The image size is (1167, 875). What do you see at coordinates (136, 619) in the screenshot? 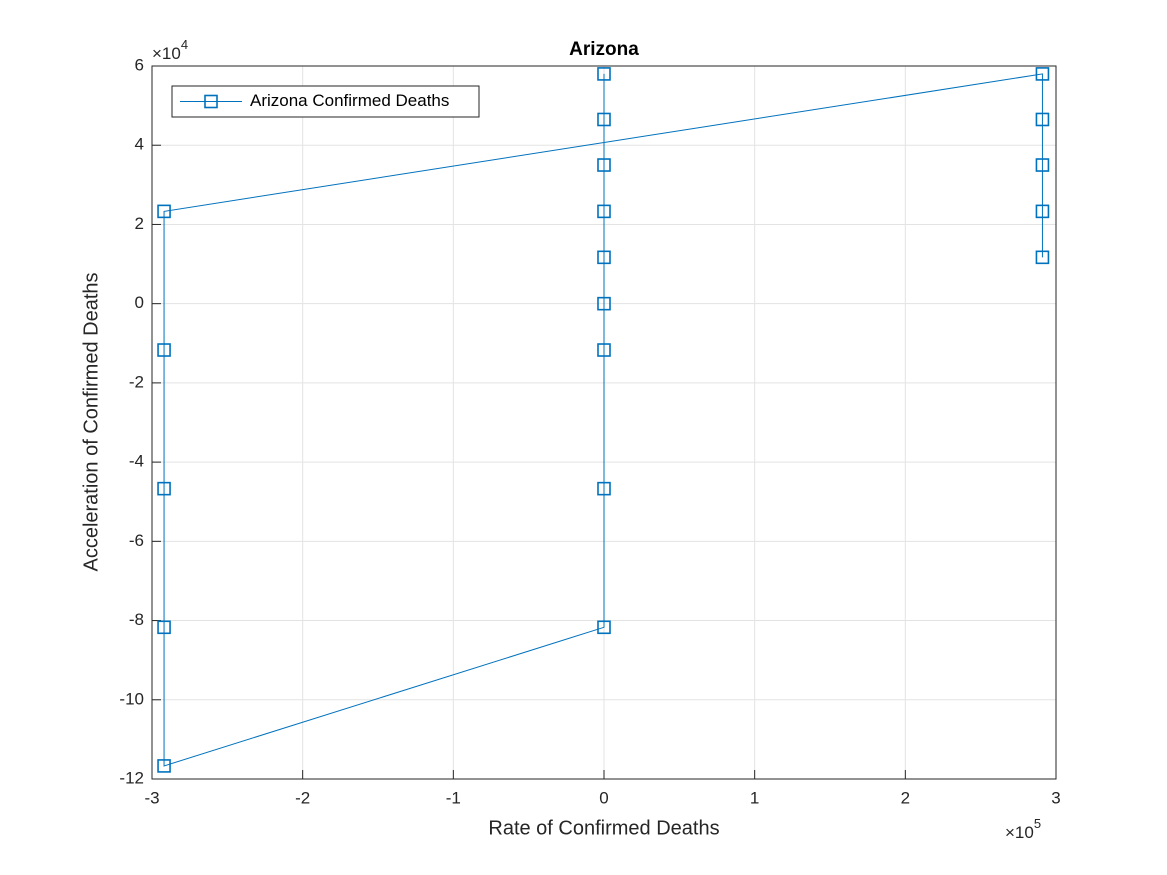
I see `y-tick-label: -8` at bounding box center [136, 619].